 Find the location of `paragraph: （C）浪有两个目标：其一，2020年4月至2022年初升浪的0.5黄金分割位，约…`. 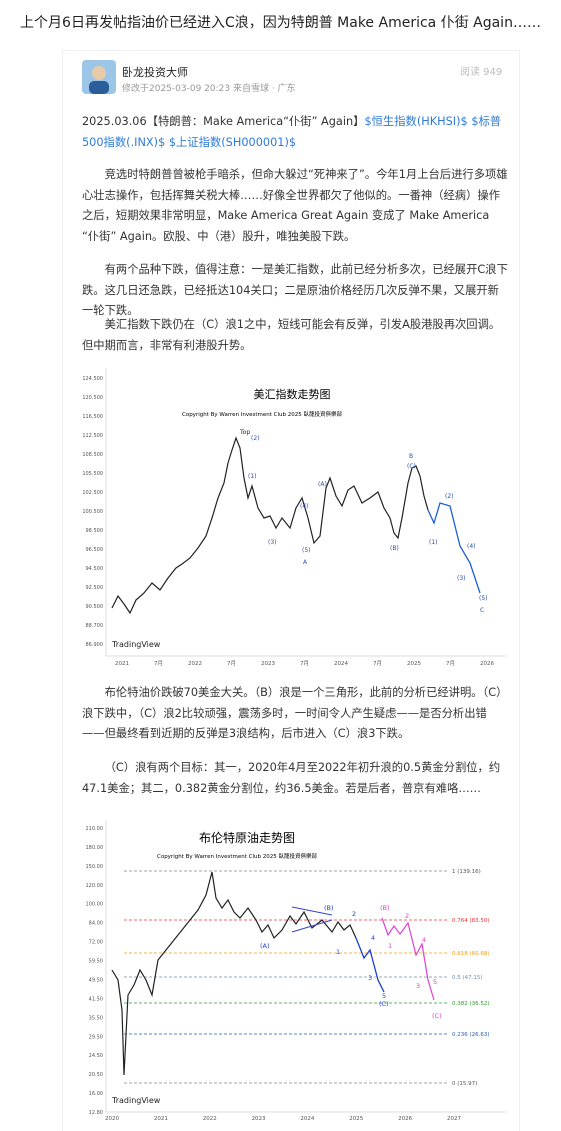

paragraph: （C）浪有两个目标：其一，2020年4月至2022年初升浪的0.5黄金分割位，约… is located at coordinates (291, 778).